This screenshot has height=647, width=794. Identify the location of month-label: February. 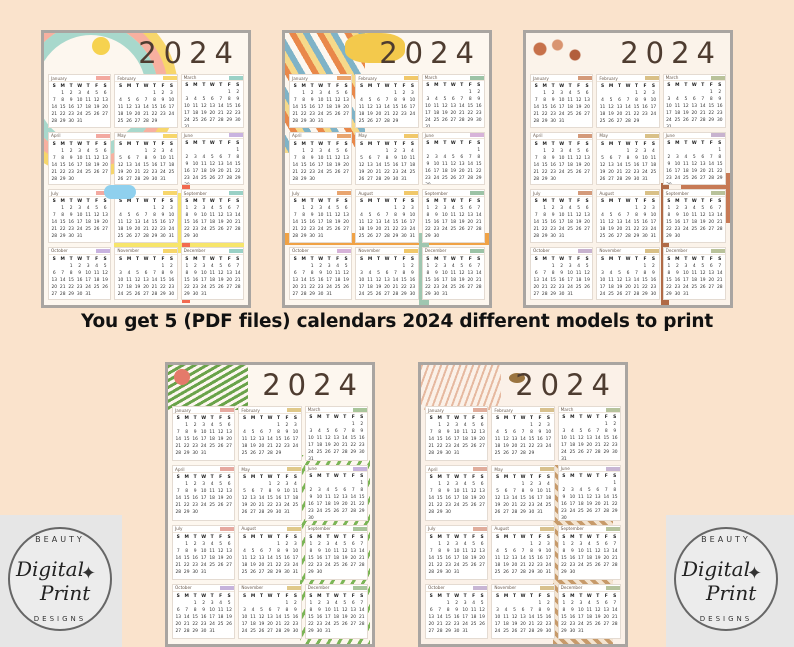
(146, 78).